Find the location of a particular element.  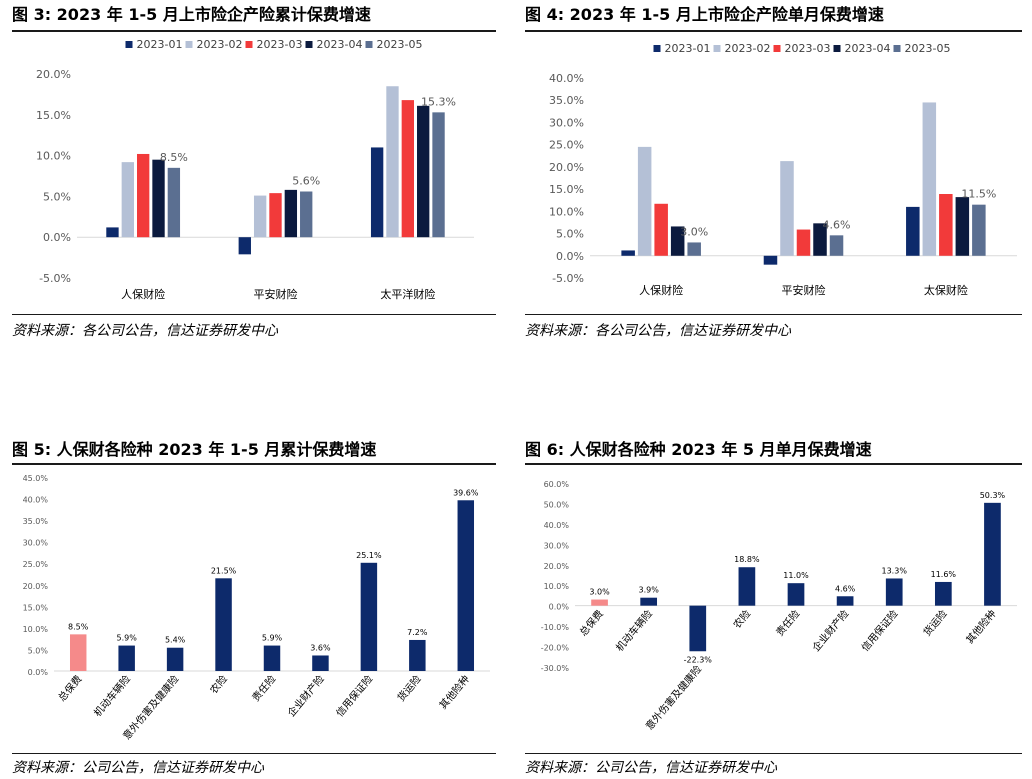

fig6-category-label: 农险 is located at coordinates (741, 619).